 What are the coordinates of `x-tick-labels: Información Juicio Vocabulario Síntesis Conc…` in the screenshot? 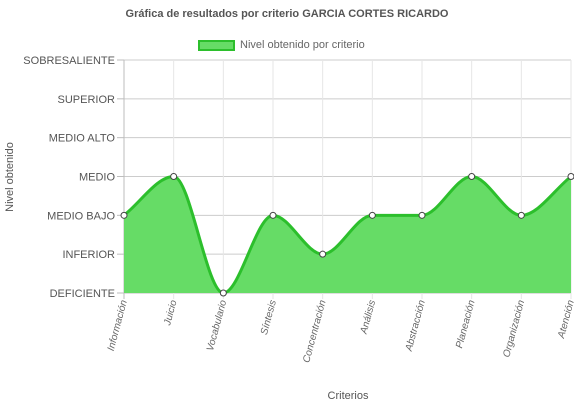 It's located at (340, 332).